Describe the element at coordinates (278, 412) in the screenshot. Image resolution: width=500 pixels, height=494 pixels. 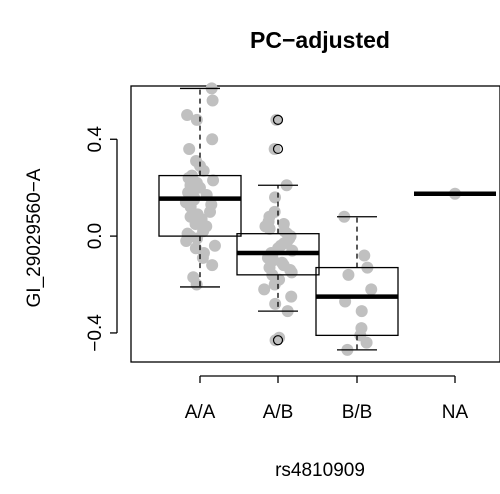
I see `x-tick-label: A/B` at that location.